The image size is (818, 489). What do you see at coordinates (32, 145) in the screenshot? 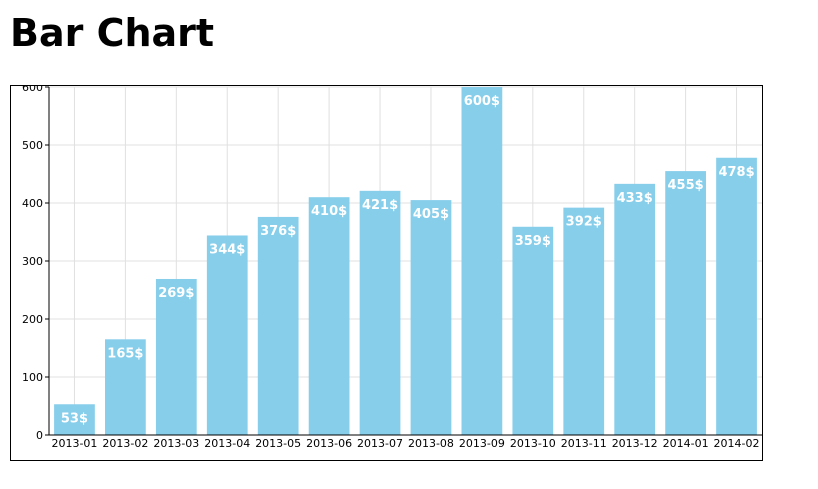
I see `y-tick-label: 500` at bounding box center [32, 145].